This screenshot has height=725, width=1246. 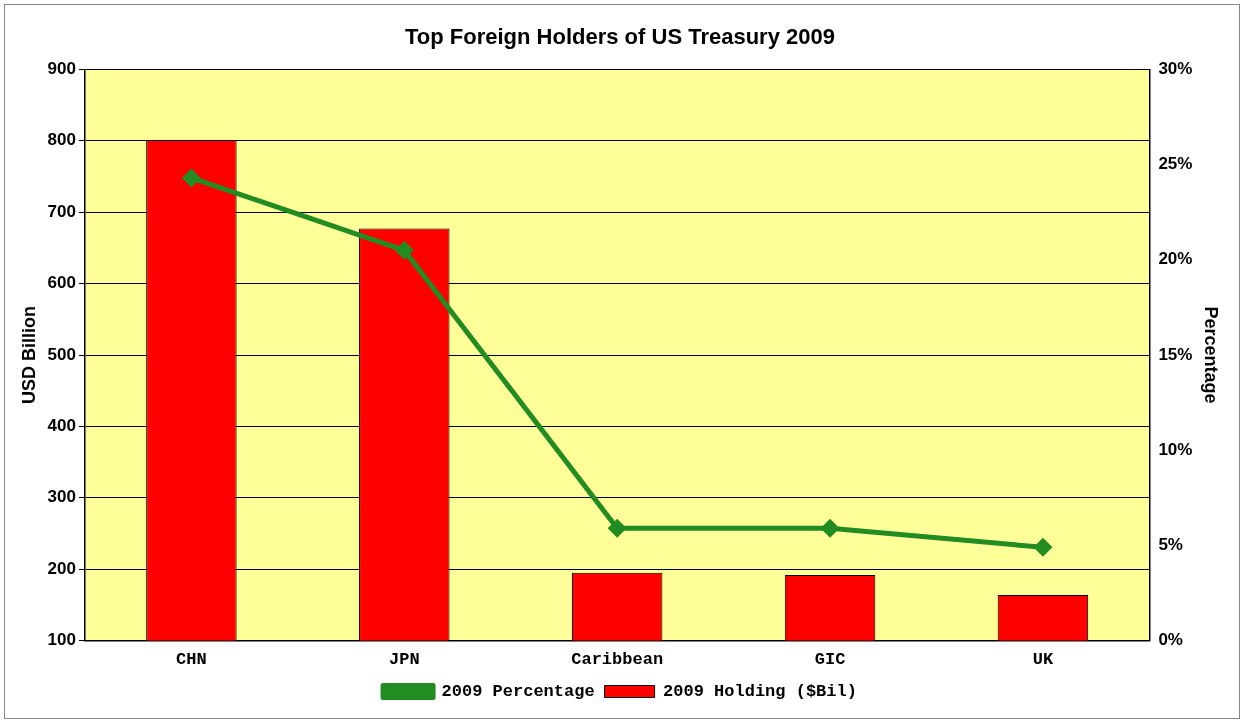 What do you see at coordinates (61, 640) in the screenshot?
I see `y-tick-label: 100` at bounding box center [61, 640].